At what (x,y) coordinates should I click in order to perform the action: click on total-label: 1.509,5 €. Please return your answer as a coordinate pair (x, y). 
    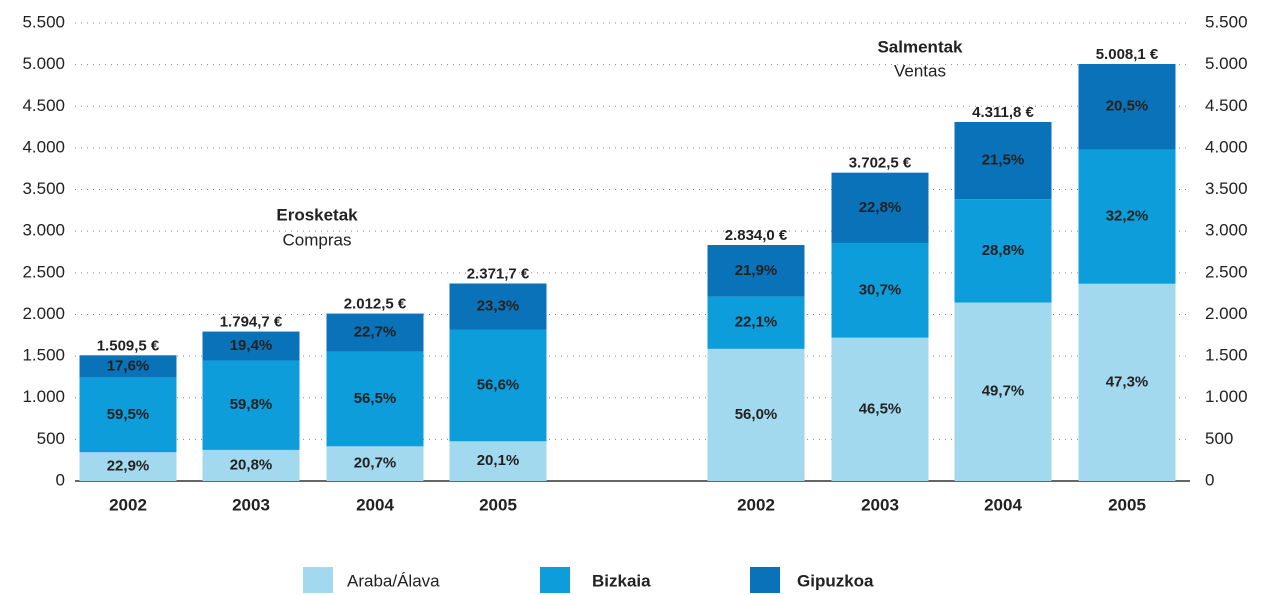
    Looking at the image, I should click on (128, 345).